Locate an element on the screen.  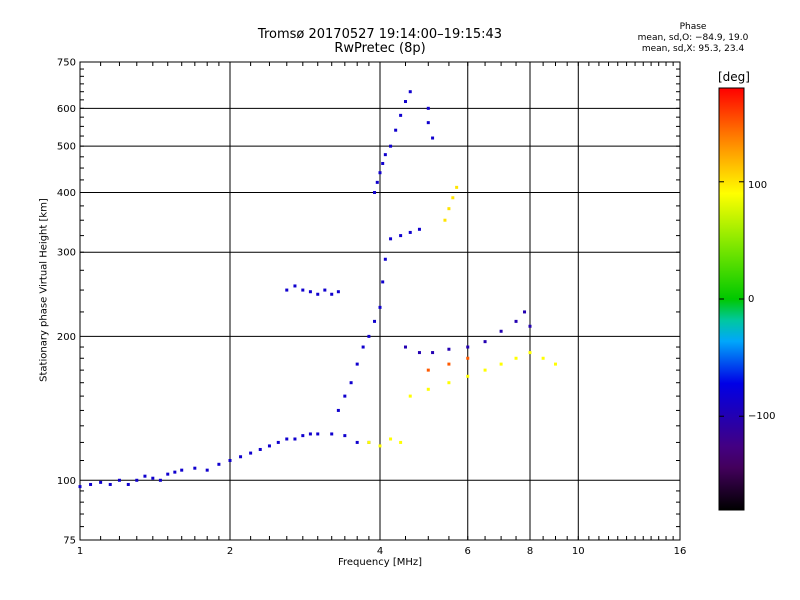
y-tick-label: 200 is located at coordinates (66, 337).